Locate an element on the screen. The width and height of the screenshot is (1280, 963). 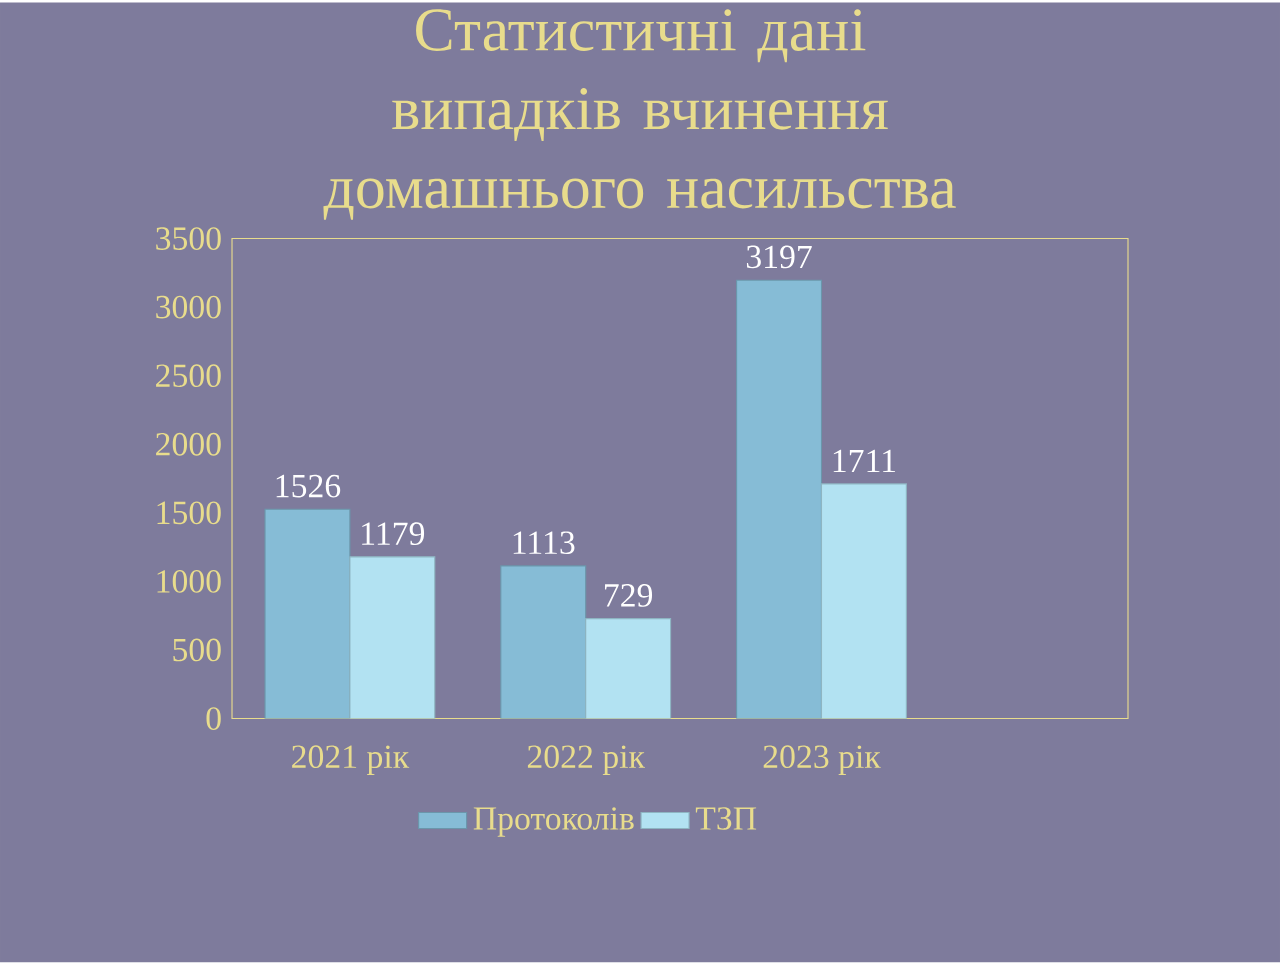
legend-label: ТЗП is located at coordinates (726, 819).